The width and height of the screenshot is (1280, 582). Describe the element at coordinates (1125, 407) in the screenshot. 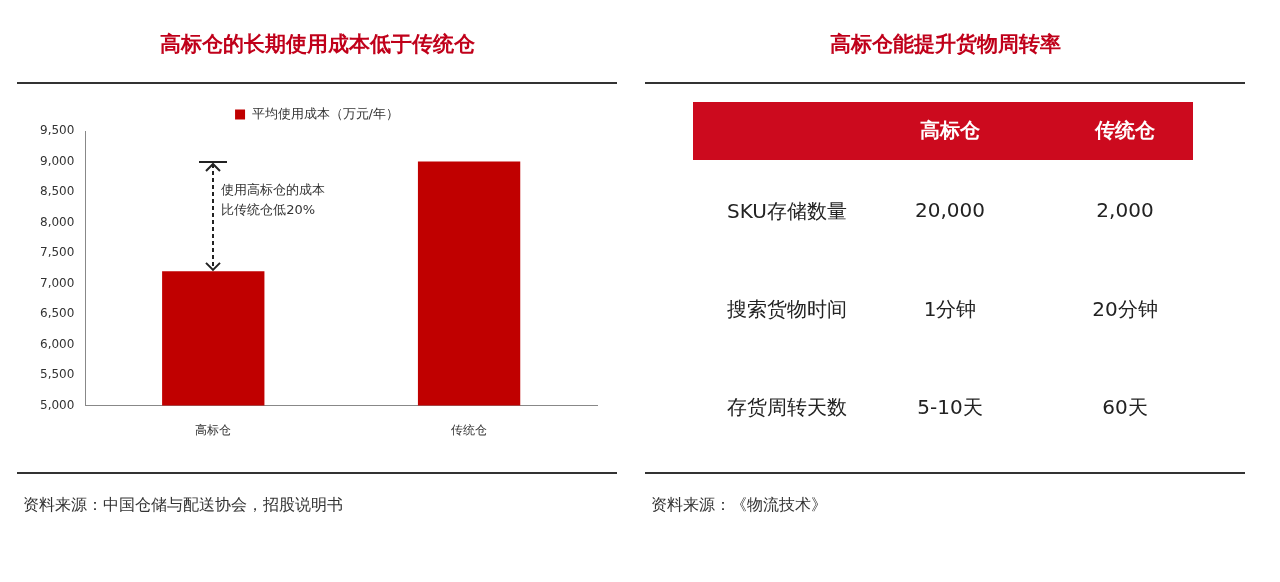

I see `text: 60天` at that location.